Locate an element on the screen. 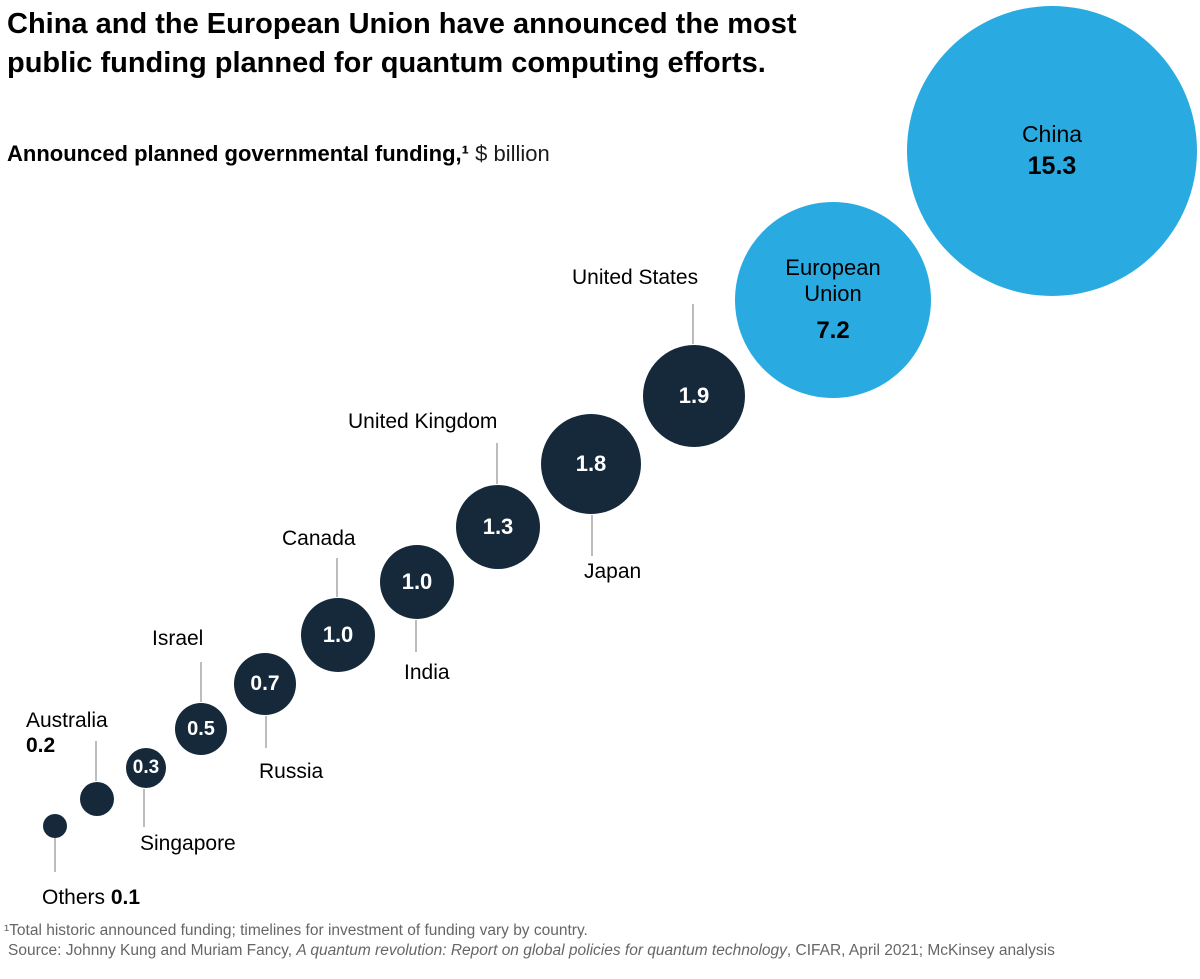 This screenshot has height=979, width=1200. leader-line-united-kingdom is located at coordinates (497, 463).